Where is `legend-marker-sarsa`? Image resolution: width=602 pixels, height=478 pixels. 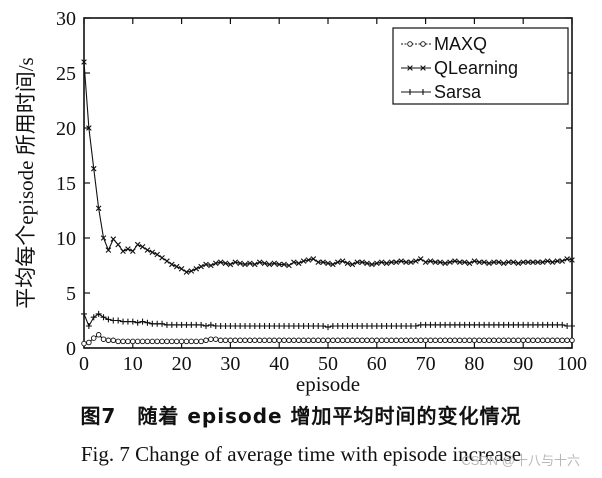 legend-marker-sarsa is located at coordinates (410, 92).